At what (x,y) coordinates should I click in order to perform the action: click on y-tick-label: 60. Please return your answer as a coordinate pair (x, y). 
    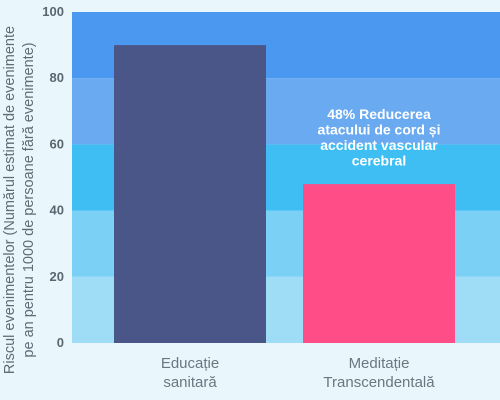
    Looking at the image, I should click on (57, 143).